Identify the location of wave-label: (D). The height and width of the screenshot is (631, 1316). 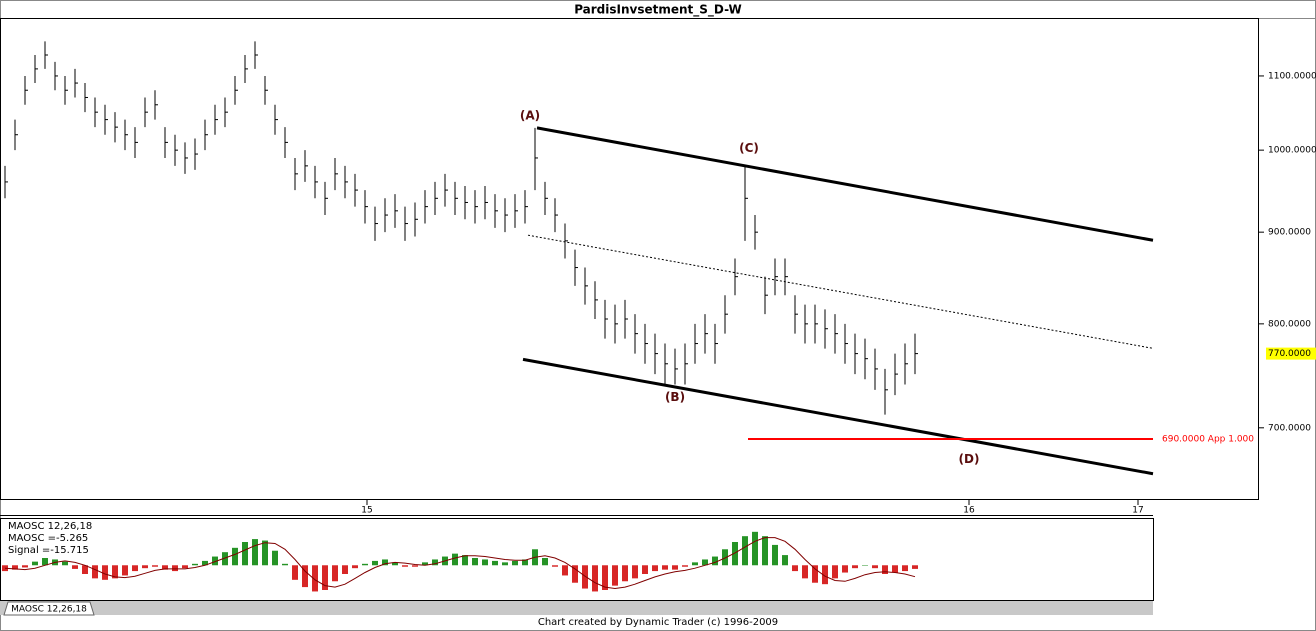
(969, 459).